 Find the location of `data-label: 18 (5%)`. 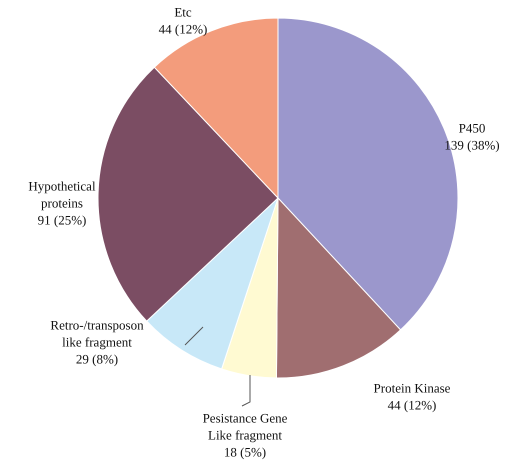

data-label: 18 (5%) is located at coordinates (245, 452).